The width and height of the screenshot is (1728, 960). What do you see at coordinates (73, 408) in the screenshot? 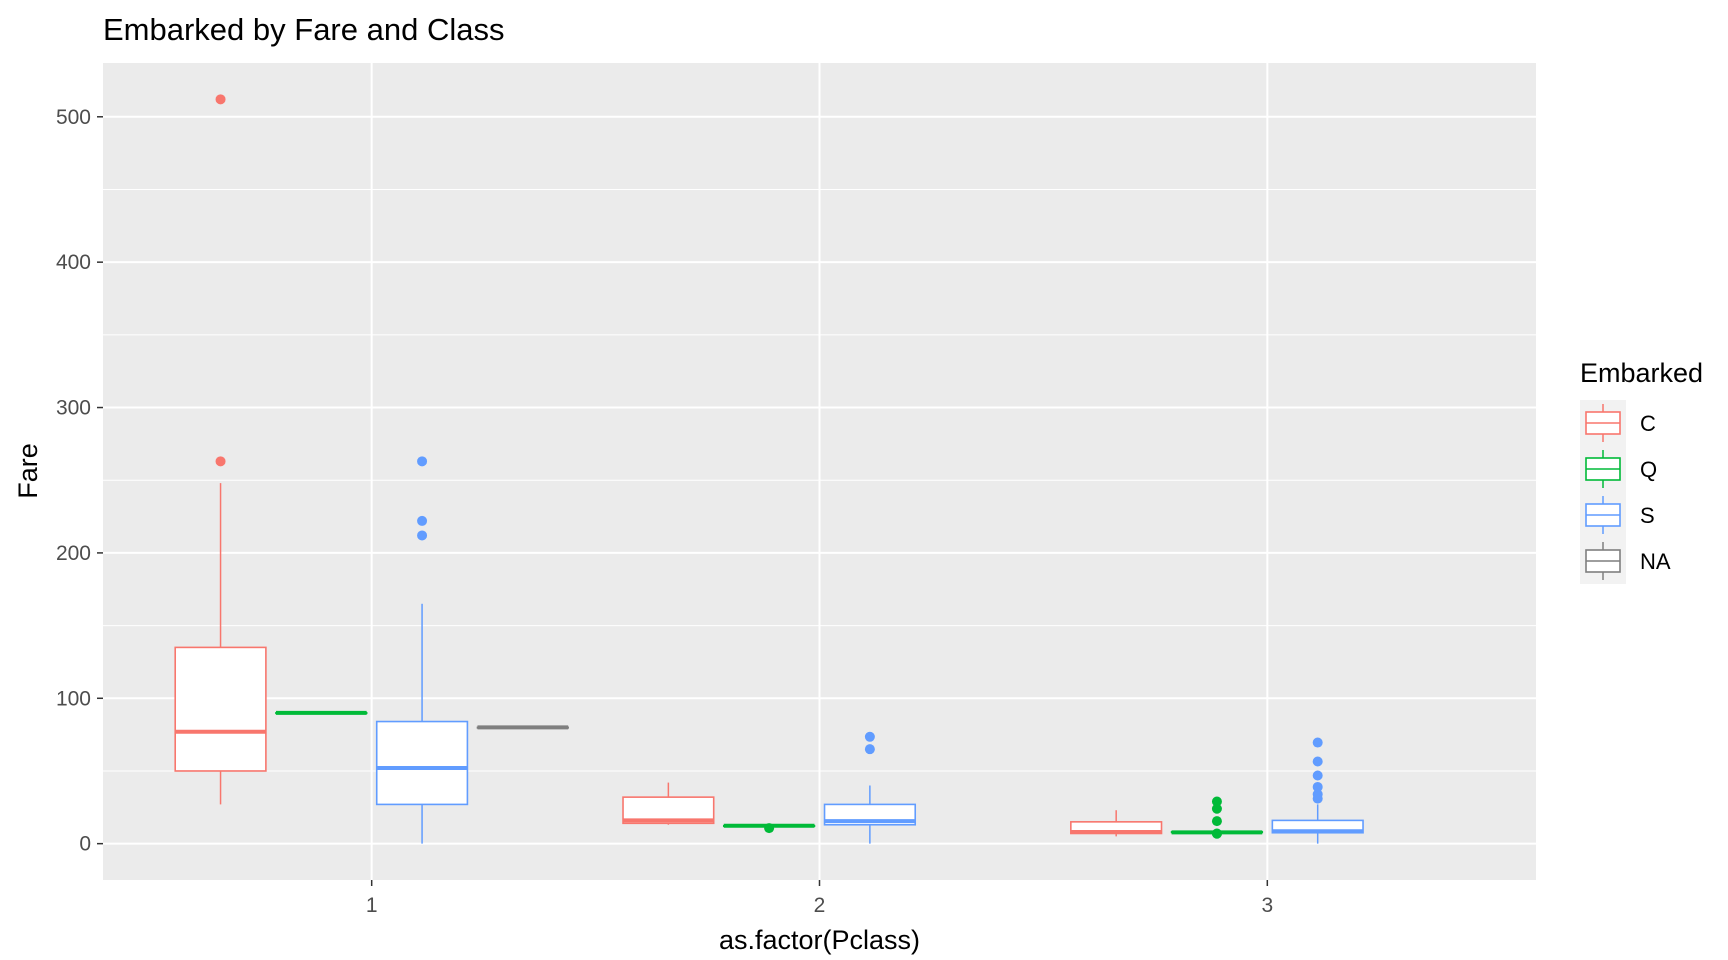
I see `y-tick-label: 300` at bounding box center [73, 408].